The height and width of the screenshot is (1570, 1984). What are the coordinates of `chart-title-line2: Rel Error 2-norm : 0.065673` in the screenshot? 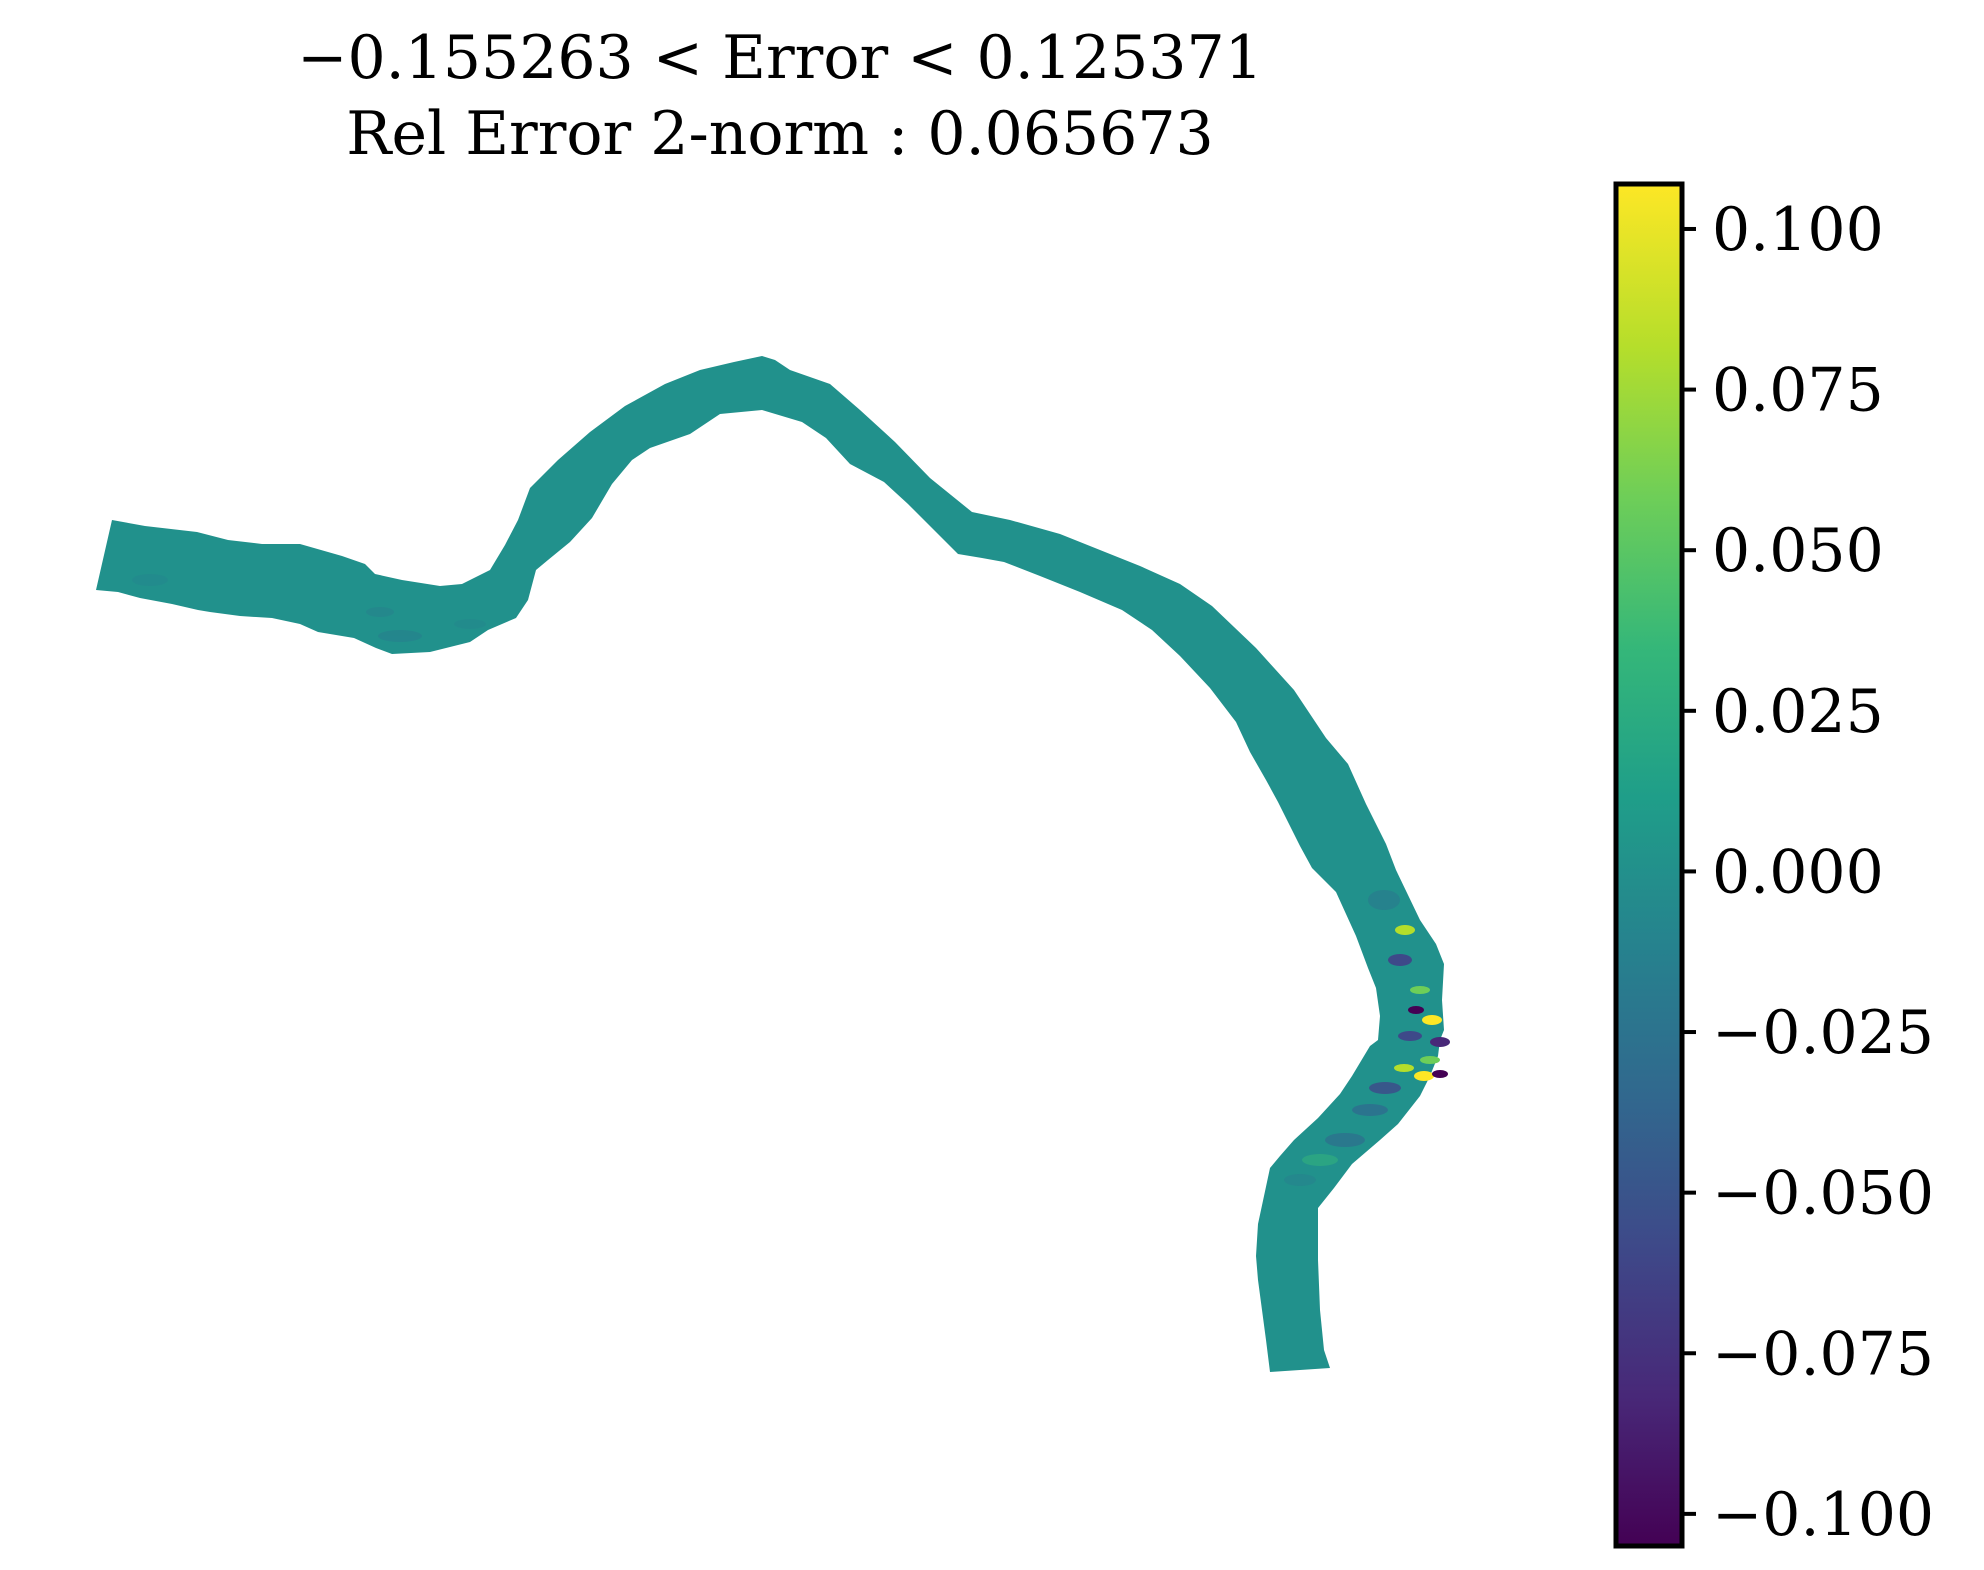 It's located at (779, 134).